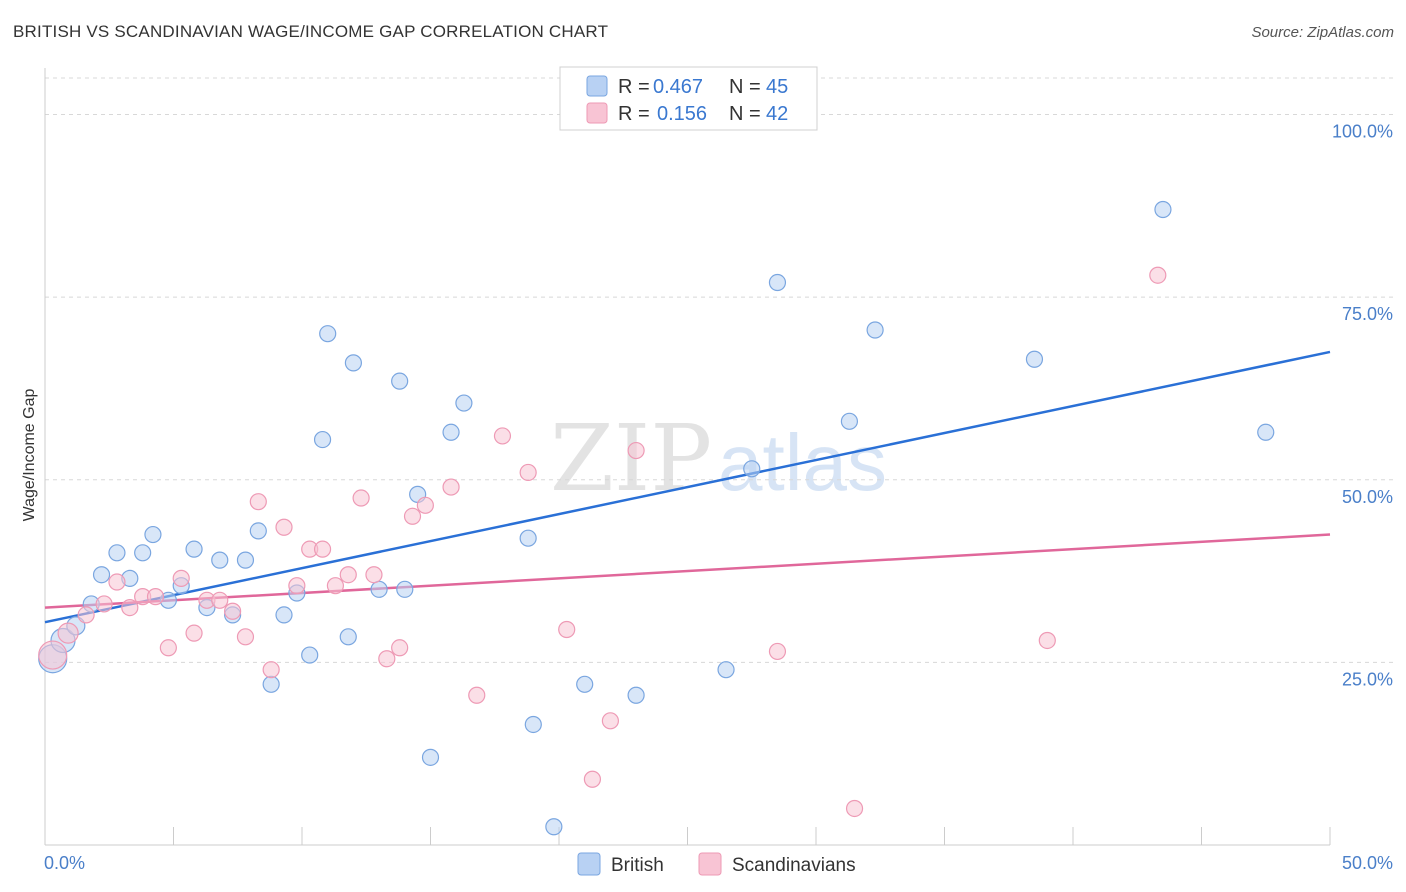 This screenshot has height=892, width=1406. Describe the element at coordinates (634, 87) in the screenshot. I see `legend-r-label-british: R =` at that location.